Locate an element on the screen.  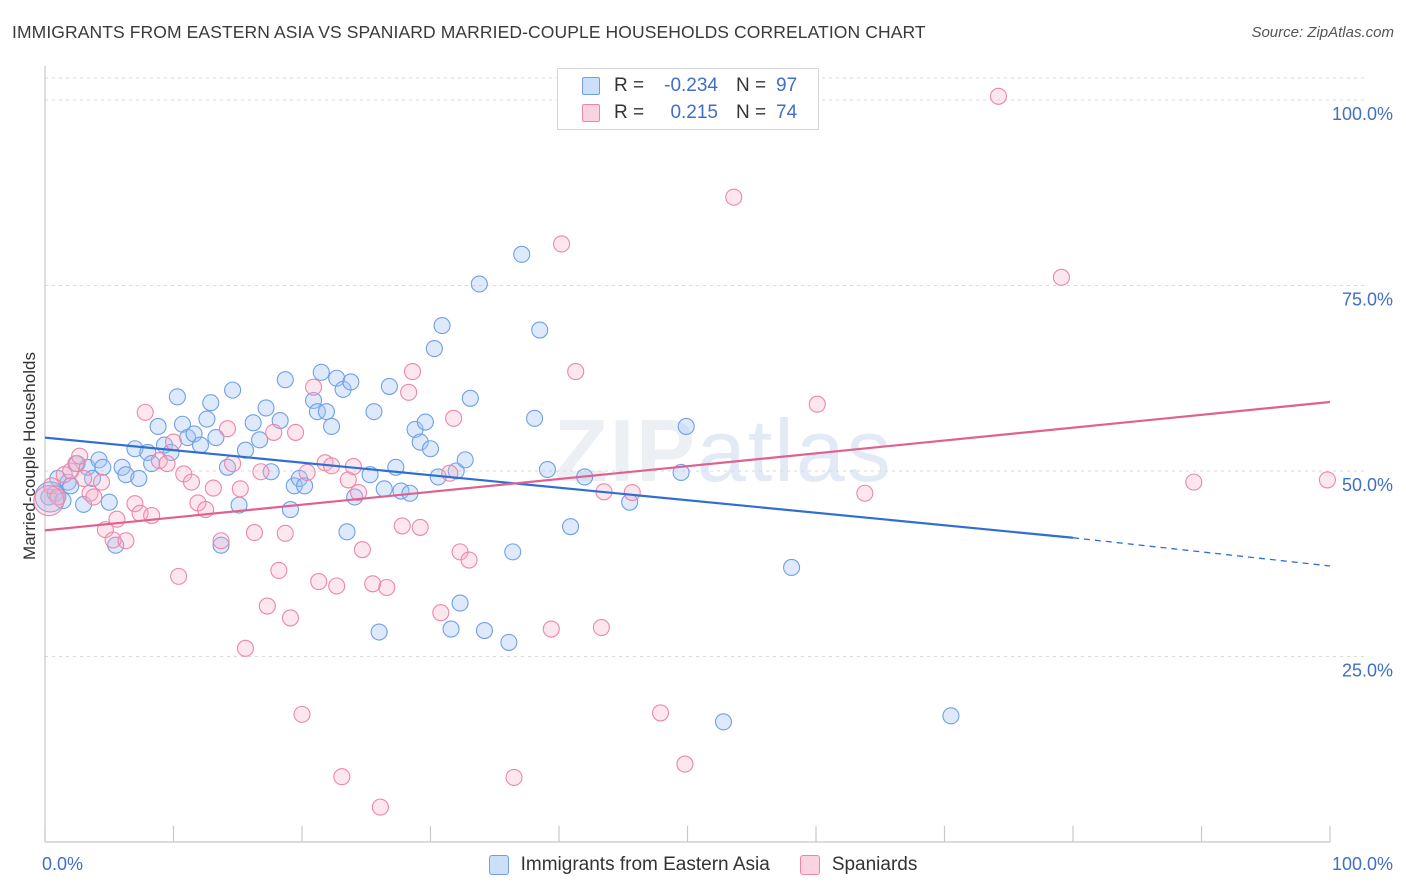
n-value: 74 is located at coordinates (787, 112).